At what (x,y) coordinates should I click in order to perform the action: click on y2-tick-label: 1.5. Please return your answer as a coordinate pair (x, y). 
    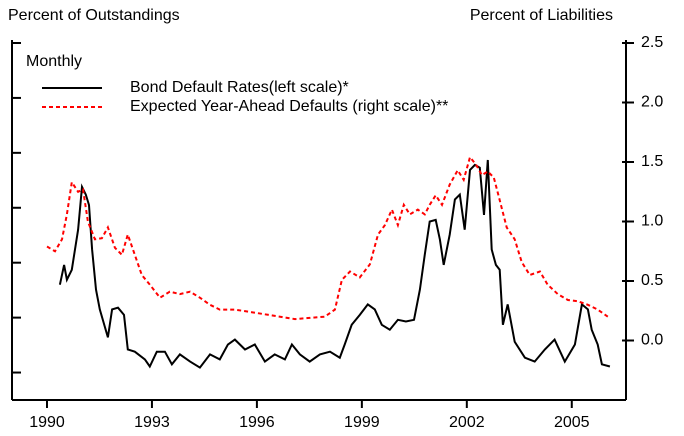
    Looking at the image, I should click on (652, 161).